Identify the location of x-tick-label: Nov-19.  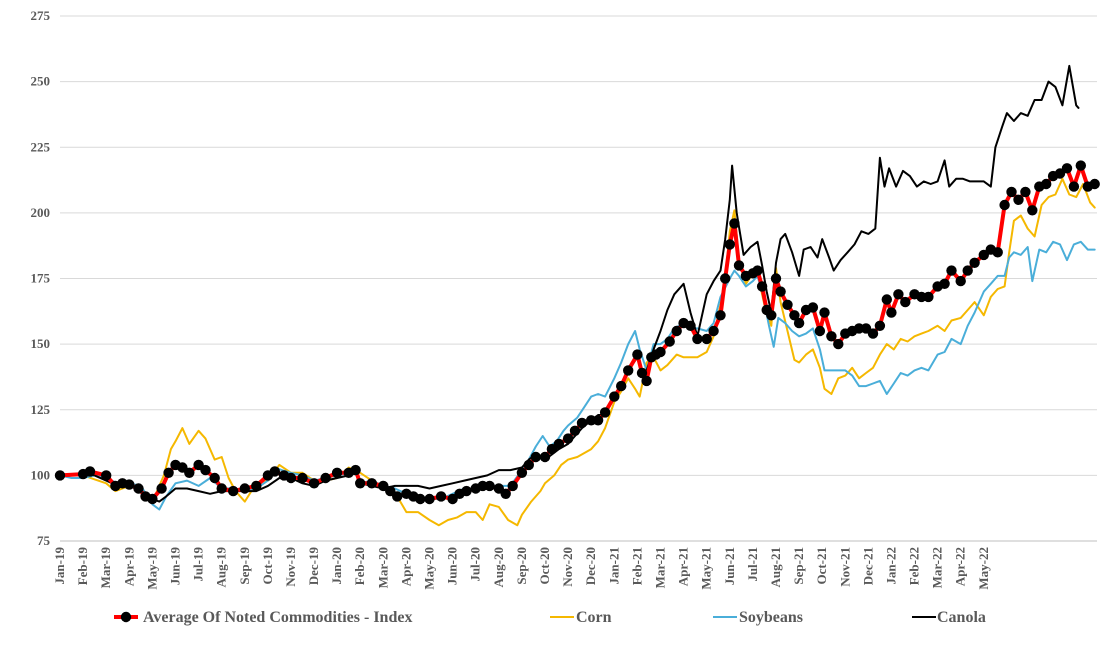
(290, 567).